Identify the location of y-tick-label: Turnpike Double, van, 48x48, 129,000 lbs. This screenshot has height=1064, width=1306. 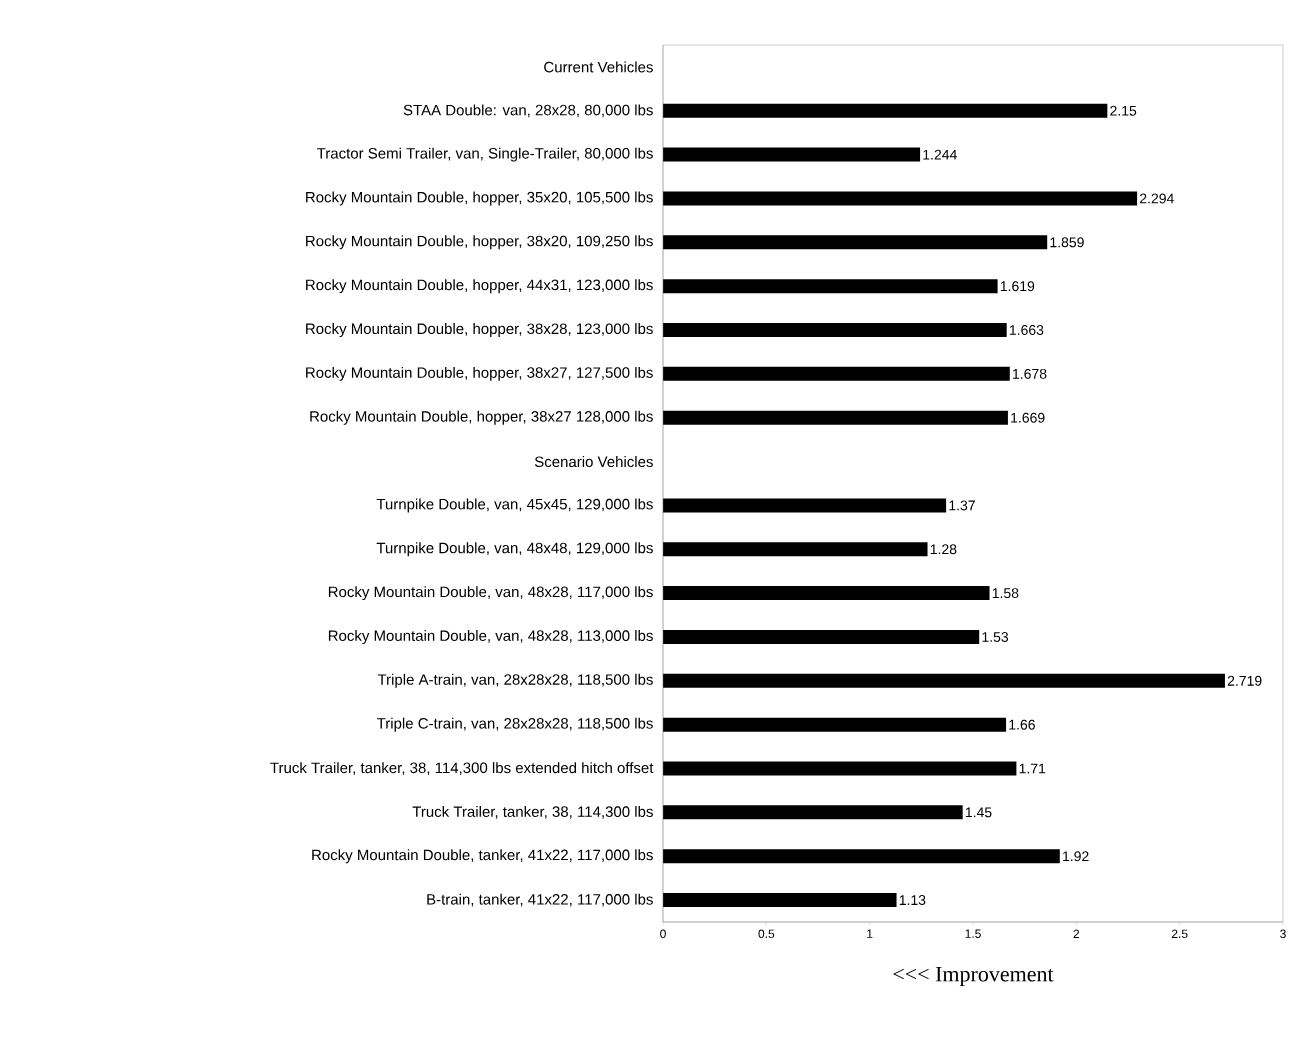
(514, 549).